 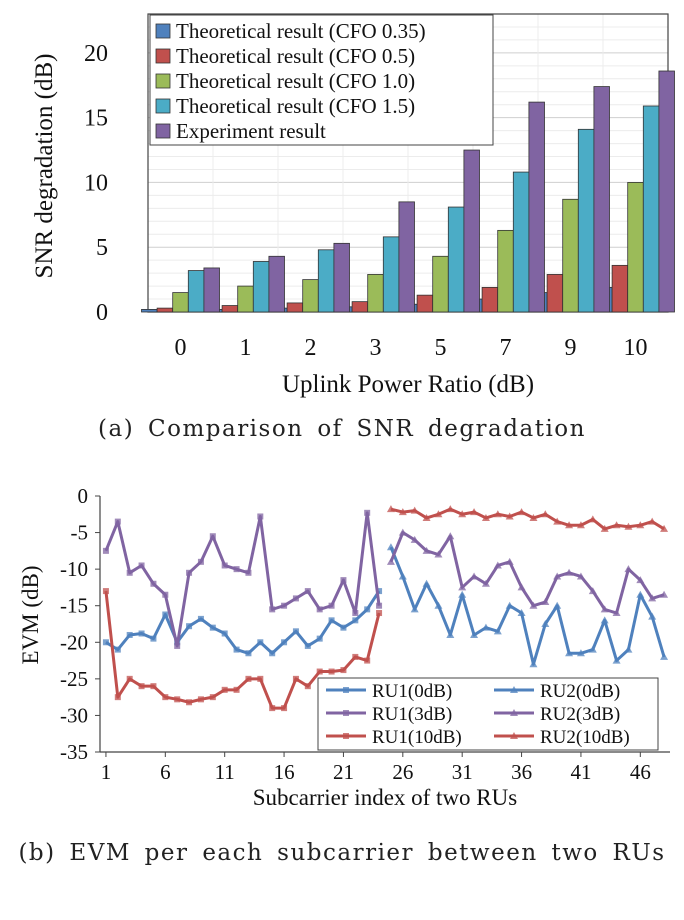 I want to click on y-tick-label: -10, so click(x=74, y=569).